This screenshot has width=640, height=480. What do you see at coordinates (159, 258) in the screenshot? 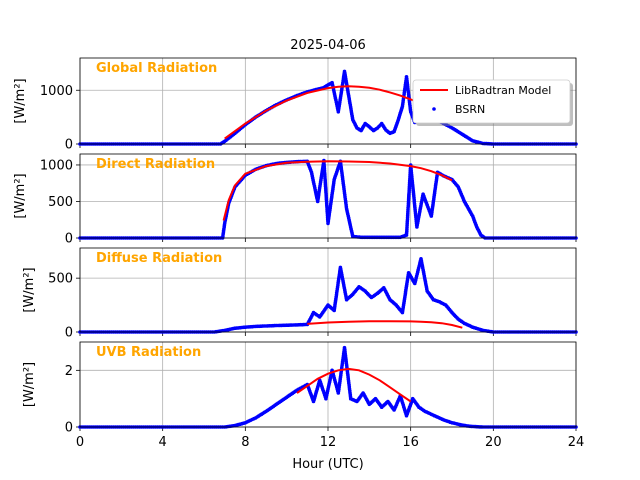
I see `panel-label: Diffuse Radiation` at bounding box center [159, 258].